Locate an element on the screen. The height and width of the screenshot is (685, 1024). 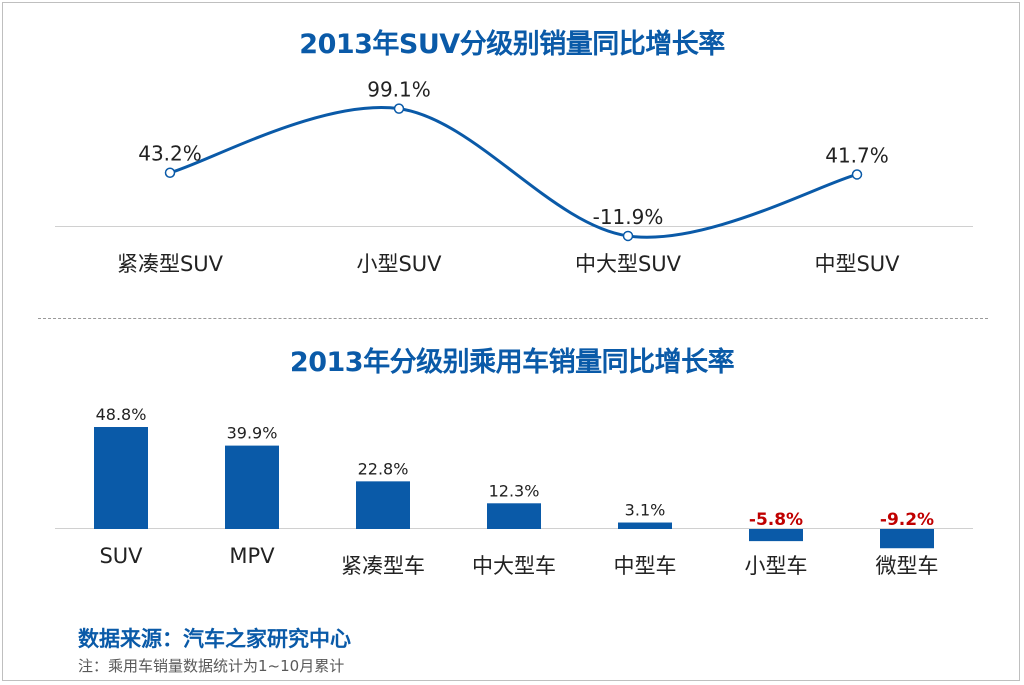
line-category-label: 紧凑型SUV is located at coordinates (170, 264).